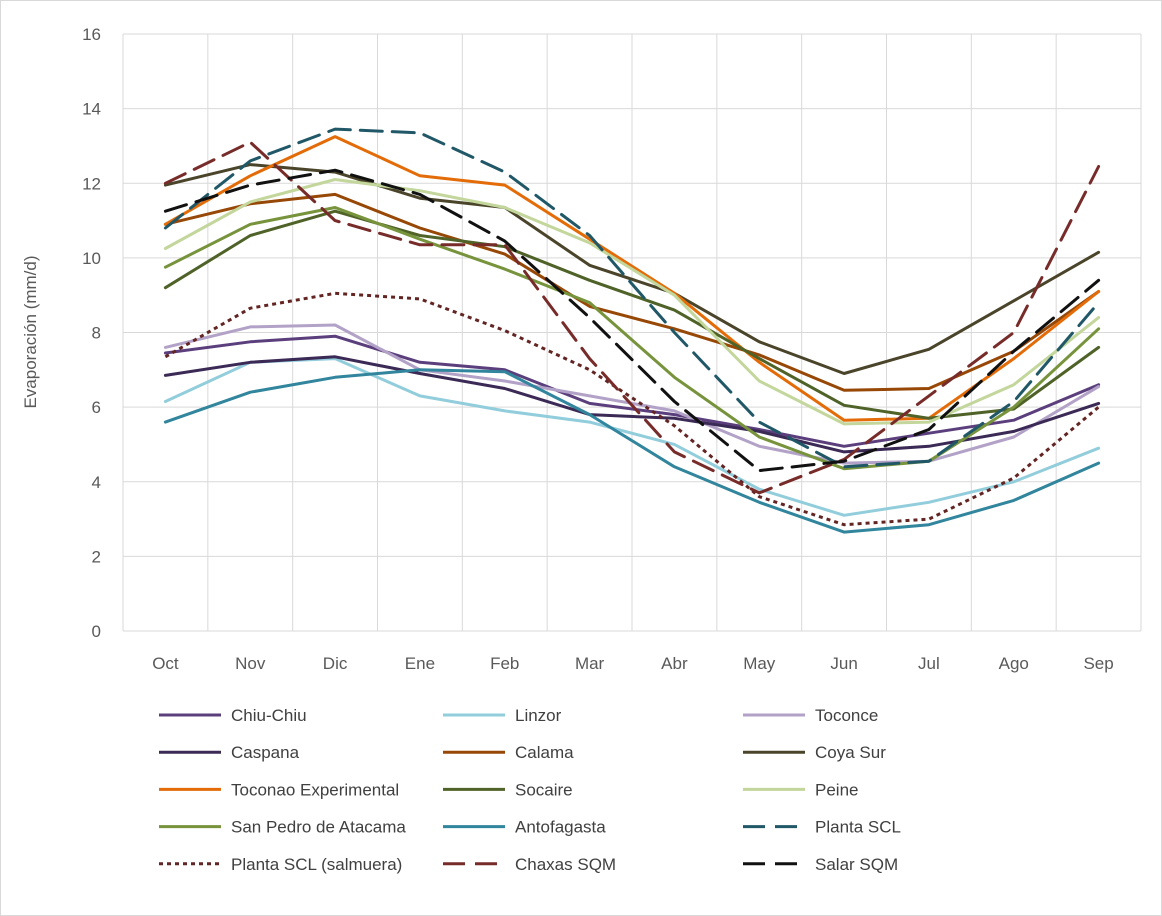 This screenshot has width=1162, height=916. I want to click on legend-item: Salar SQM, so click(820, 864).